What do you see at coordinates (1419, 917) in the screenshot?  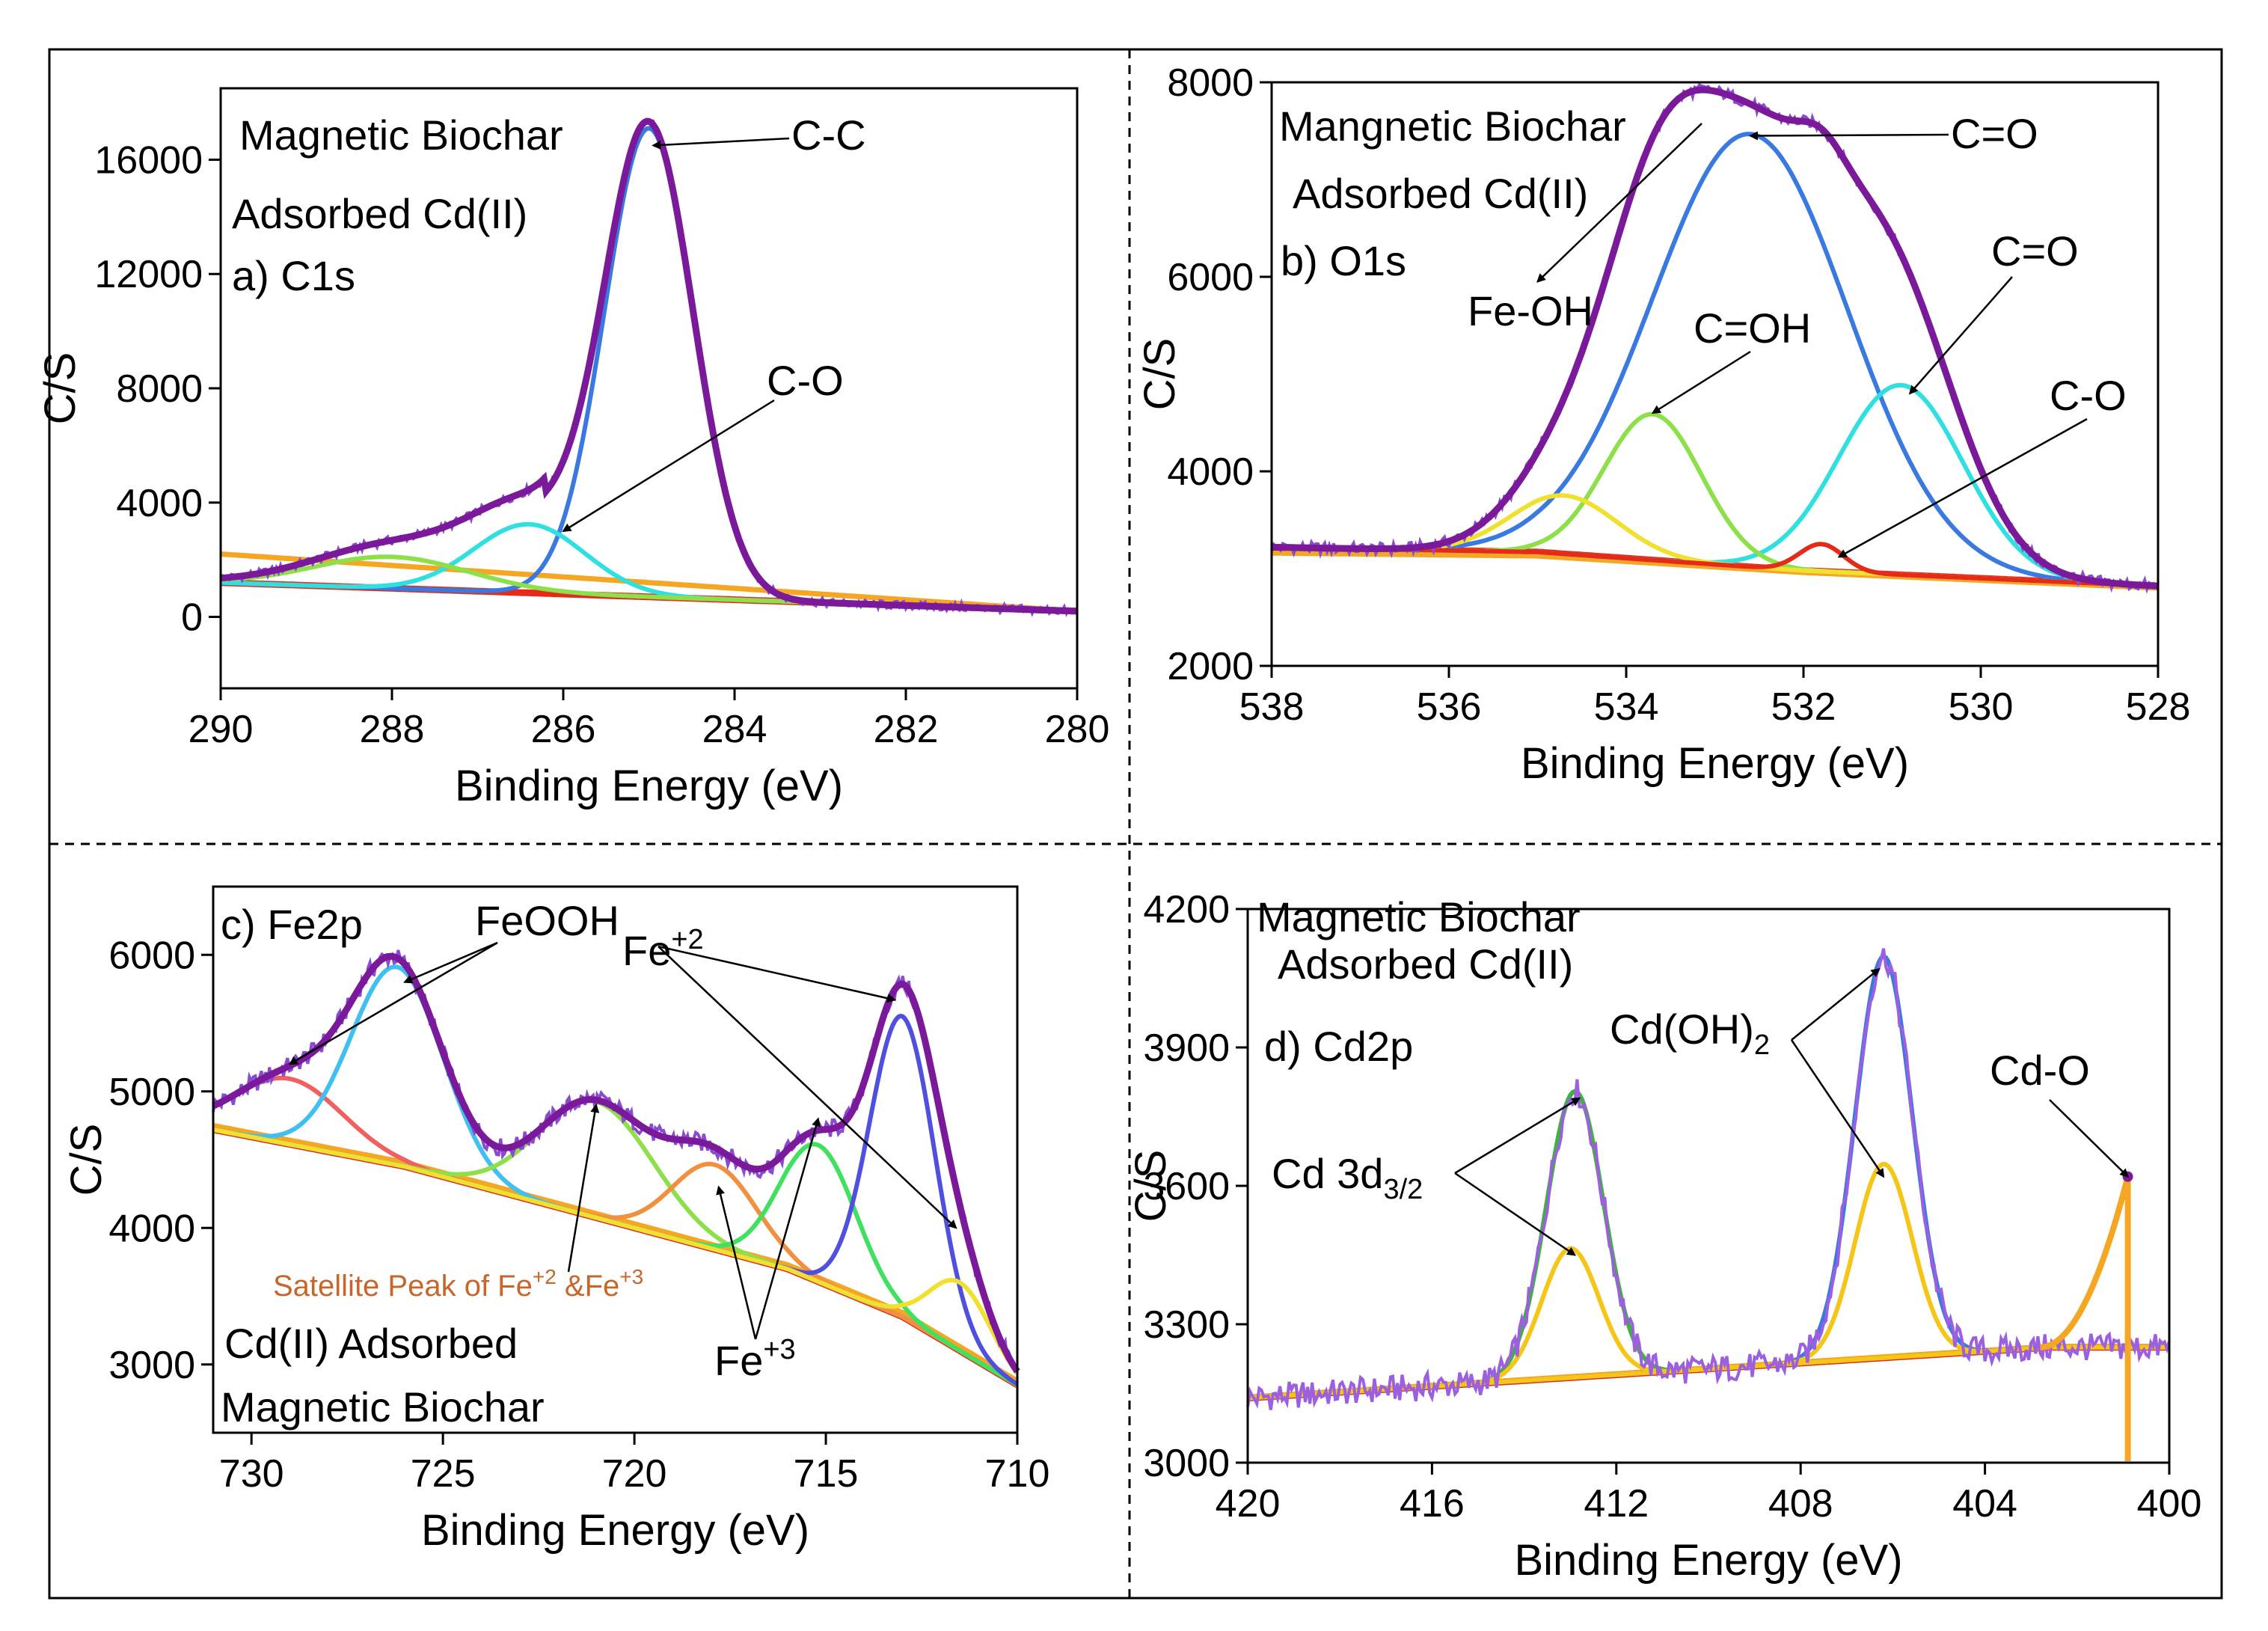 I see `cd2p-title-line1: Magnetic Biochar` at bounding box center [1419, 917].